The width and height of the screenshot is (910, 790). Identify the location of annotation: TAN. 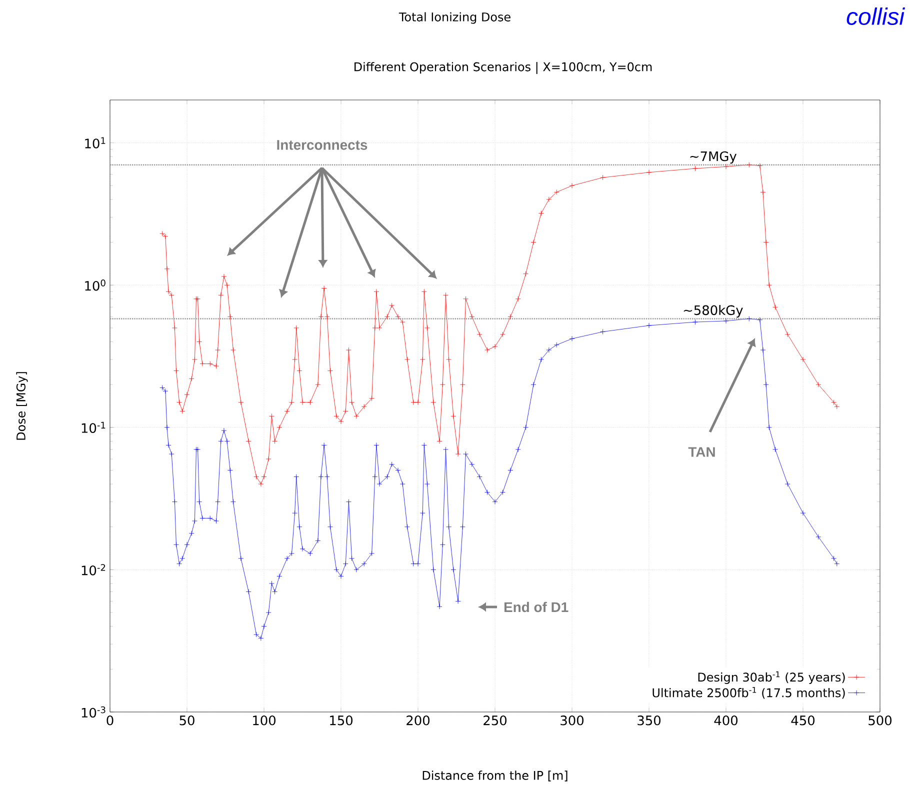
(701, 452).